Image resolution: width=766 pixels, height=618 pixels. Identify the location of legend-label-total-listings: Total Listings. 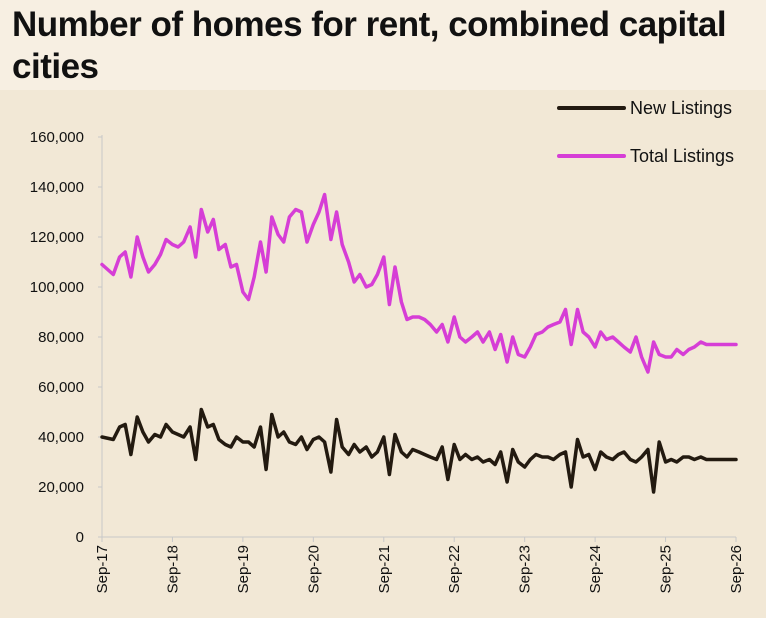
(682, 156).